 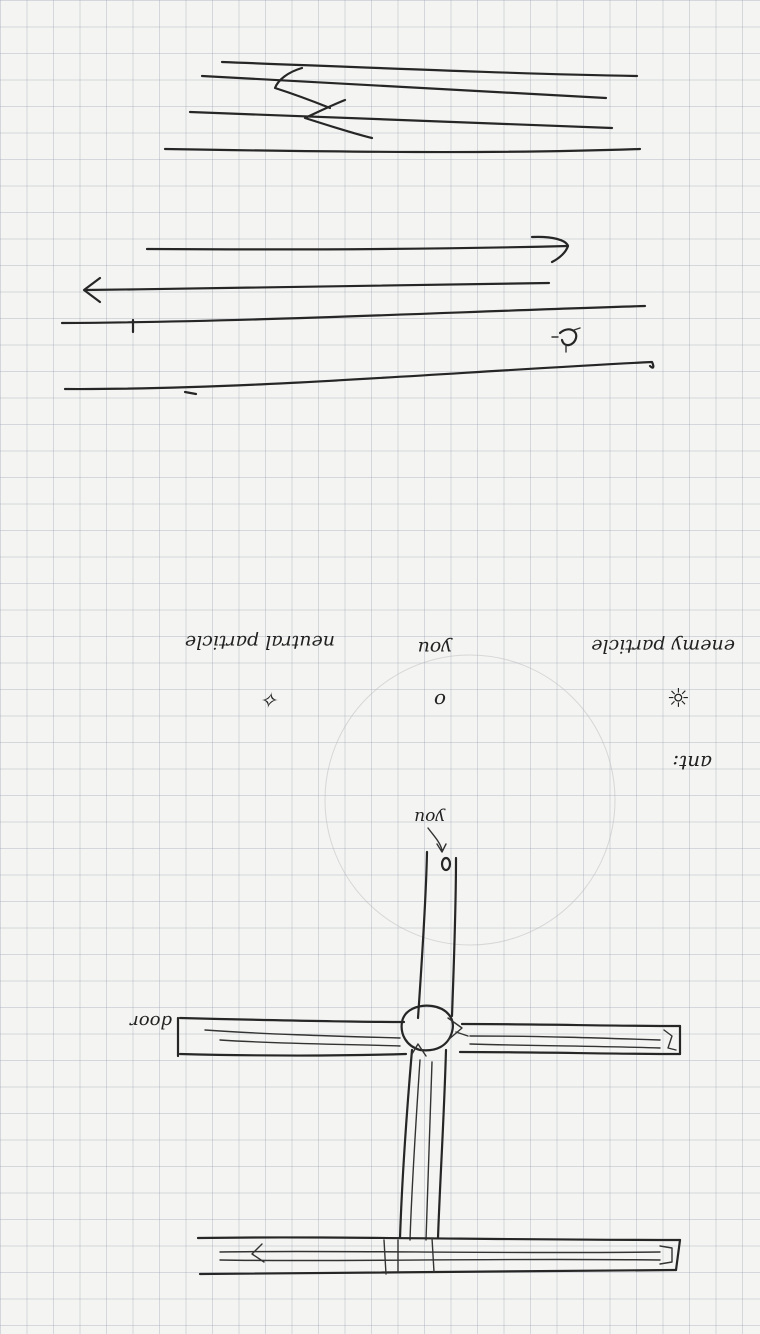 What do you see at coordinates (550, 249) in the screenshot?
I see `hook-mark` at bounding box center [550, 249].